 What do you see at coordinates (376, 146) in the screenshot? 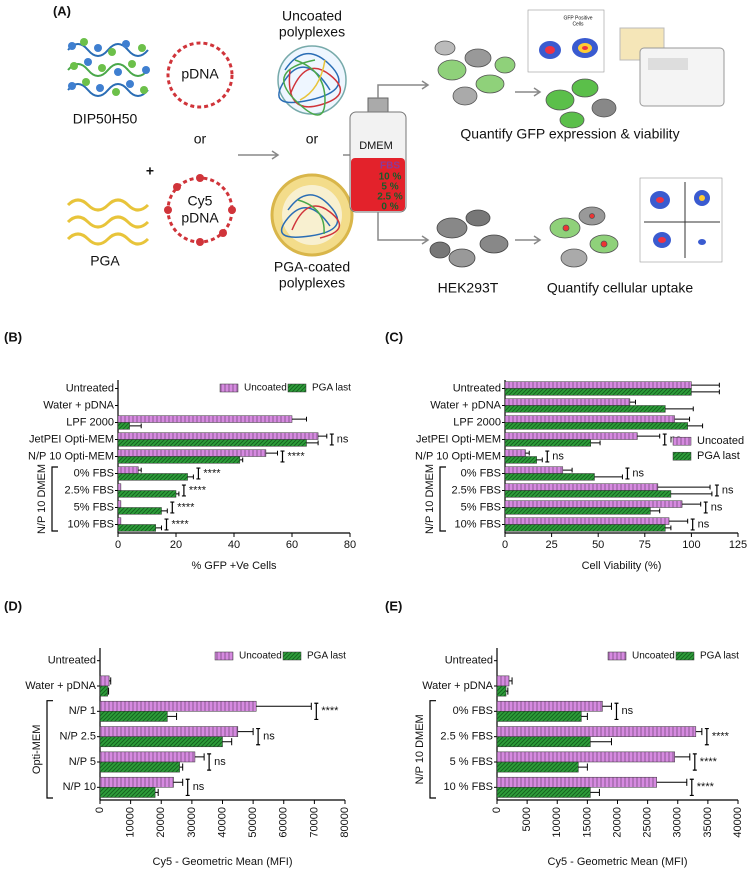
I see `medium-label: DMEM` at bounding box center [376, 146].